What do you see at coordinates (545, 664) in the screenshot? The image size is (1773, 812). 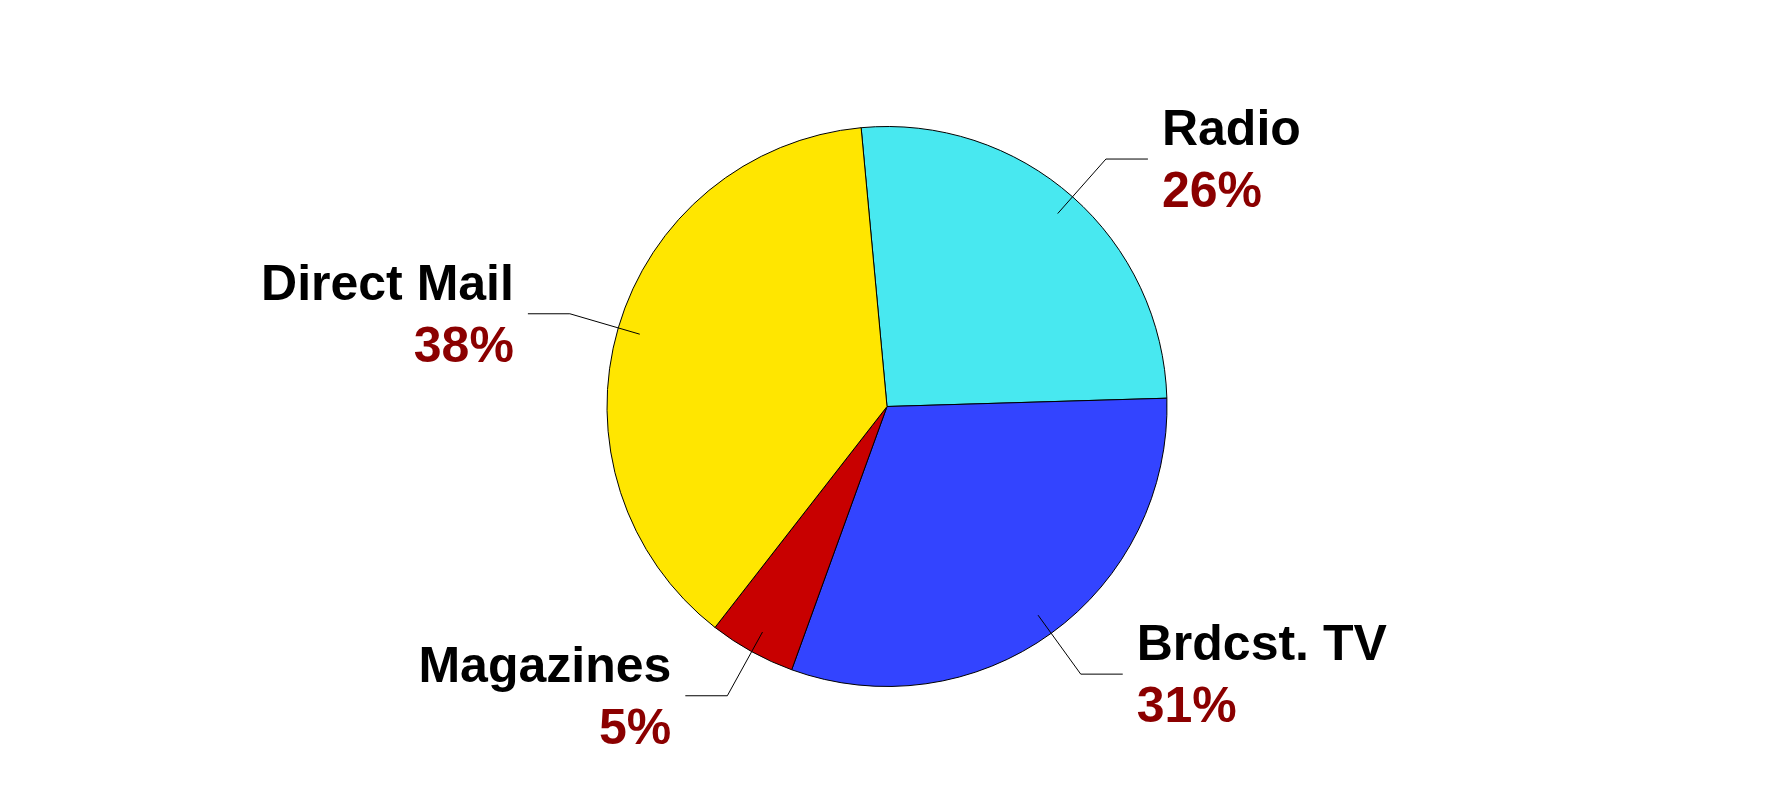 I see `slice-label: Magazines` at bounding box center [545, 664].